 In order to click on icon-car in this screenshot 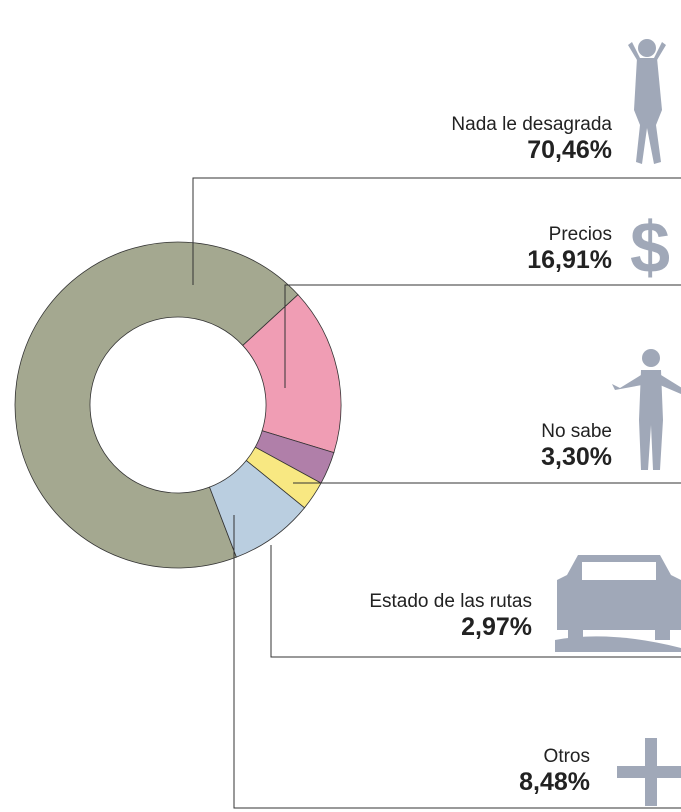, I will do `click(618, 603)`.